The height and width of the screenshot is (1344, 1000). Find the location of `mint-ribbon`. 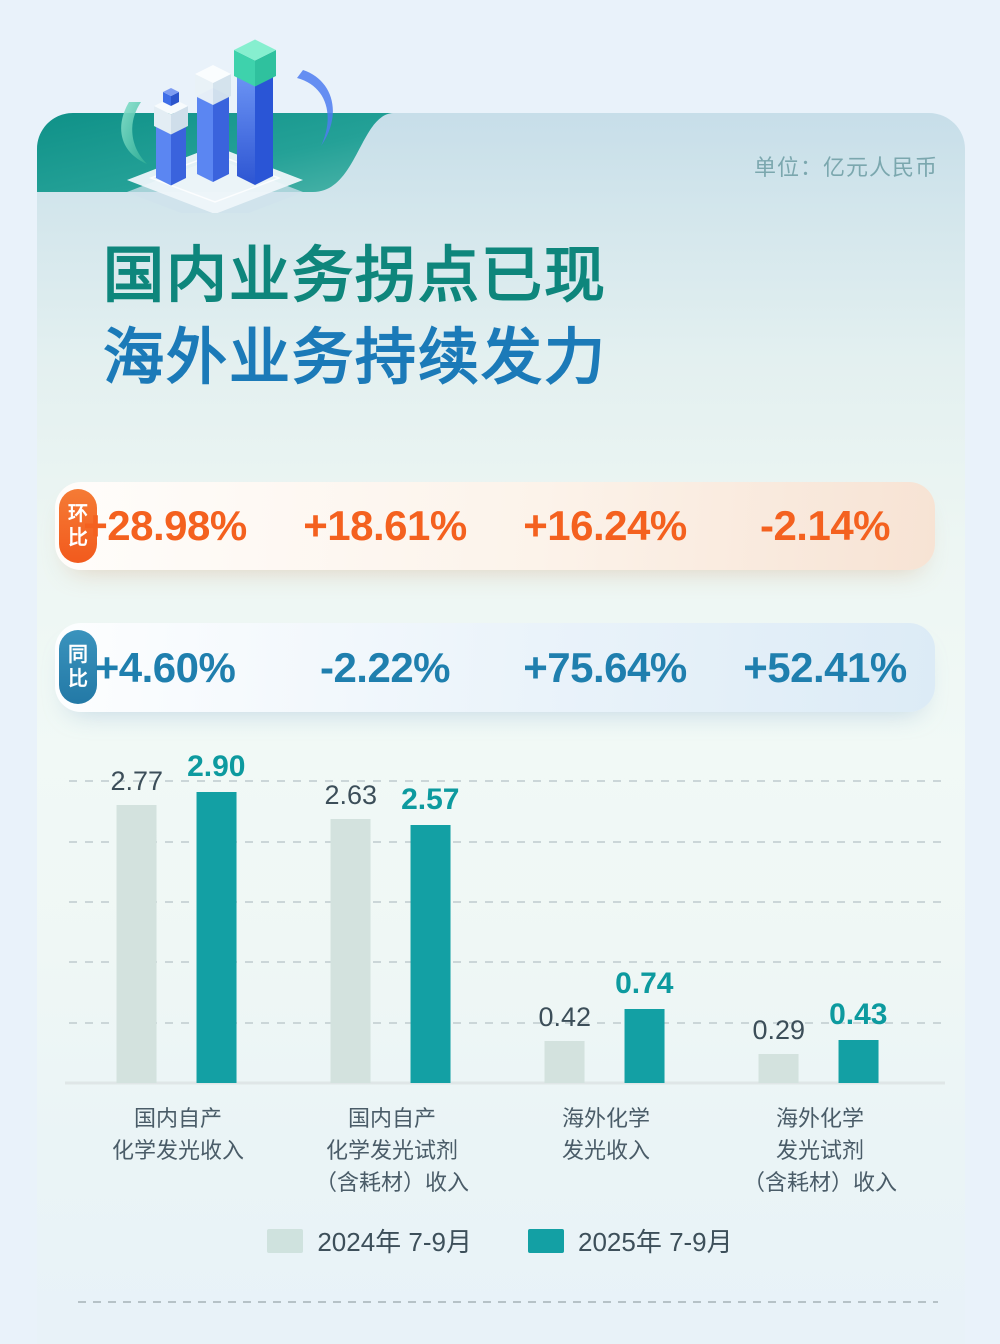

mint-ribbon is located at coordinates (134, 133).